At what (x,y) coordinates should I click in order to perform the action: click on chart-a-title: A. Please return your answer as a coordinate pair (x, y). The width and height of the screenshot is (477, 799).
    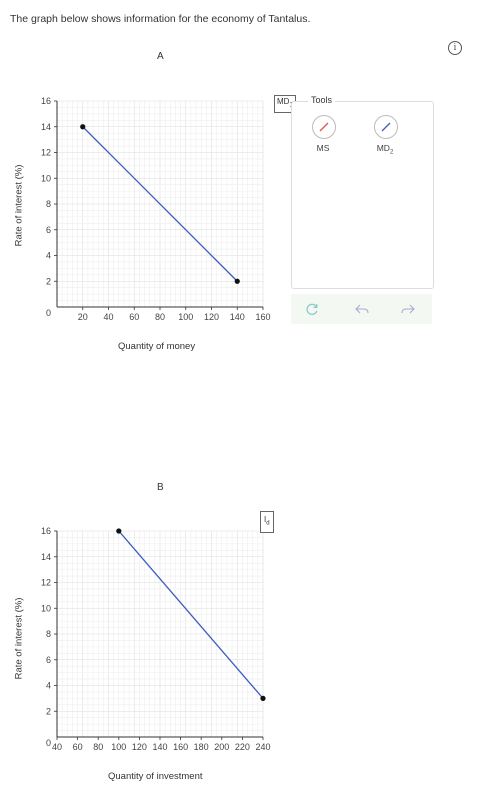
    Looking at the image, I should click on (160, 56).